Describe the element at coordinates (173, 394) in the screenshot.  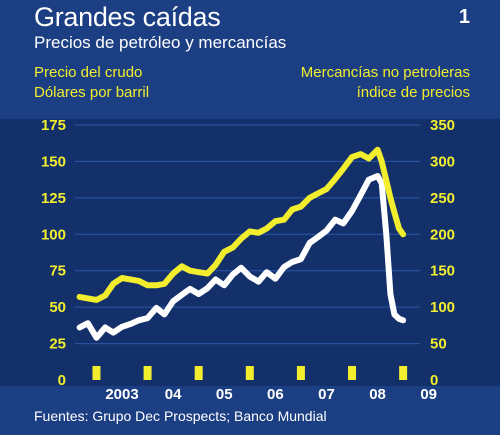
I see `x-tick-label: 04` at that location.